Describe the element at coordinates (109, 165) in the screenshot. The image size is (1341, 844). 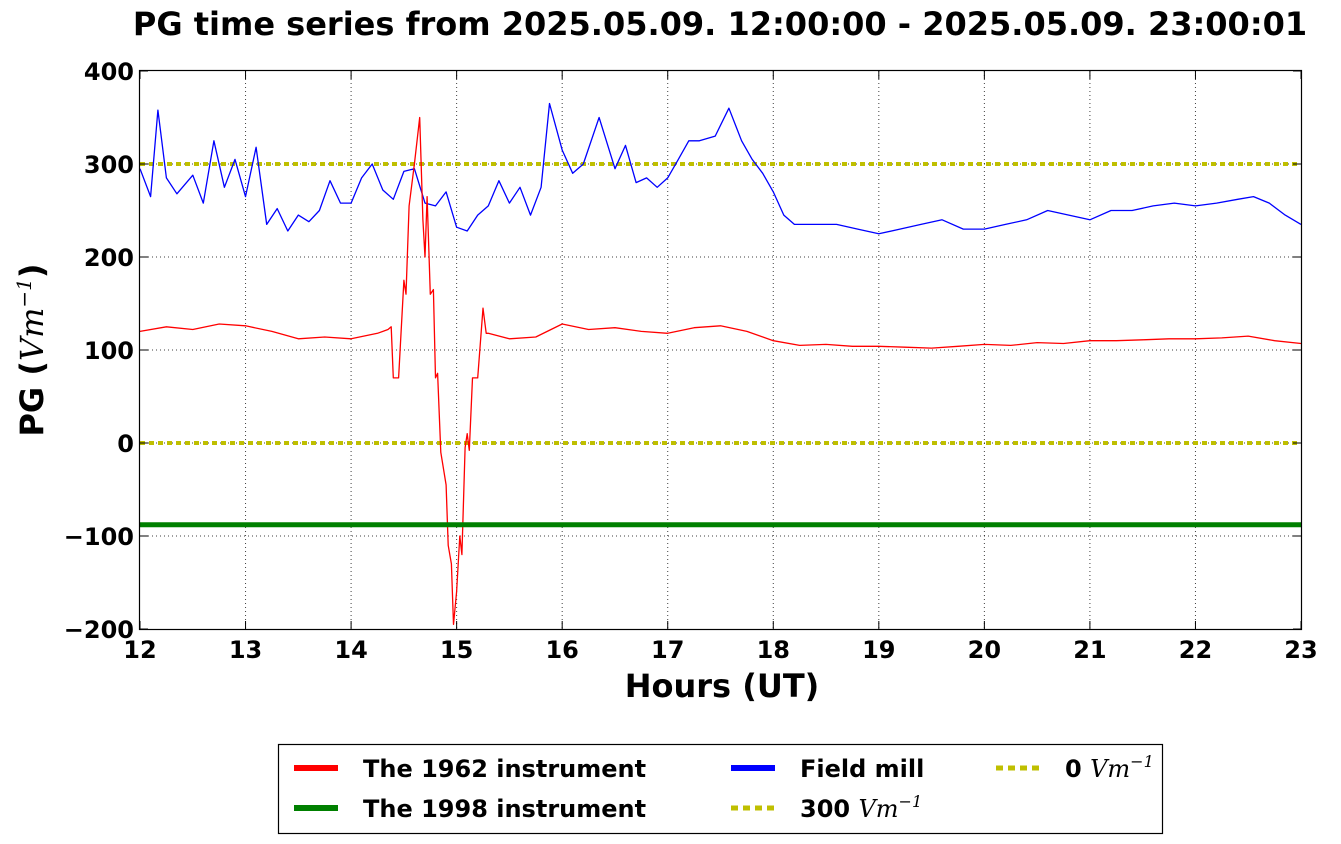
I see `y-tick-label: 300` at that location.